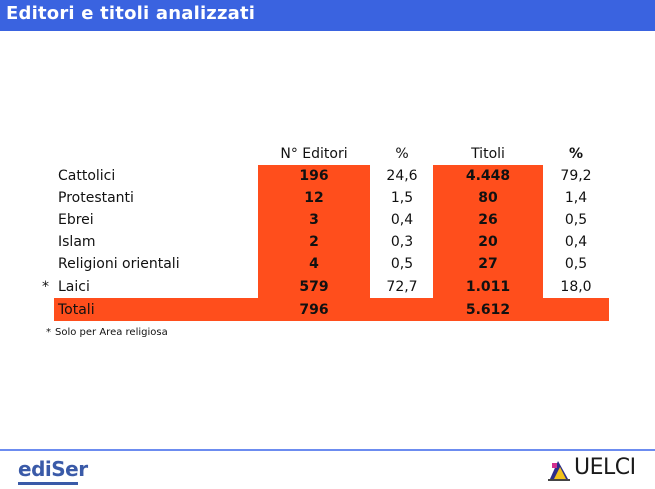  Describe the element at coordinates (576, 154) in the screenshot. I see `header-pct-titoli: %` at that location.